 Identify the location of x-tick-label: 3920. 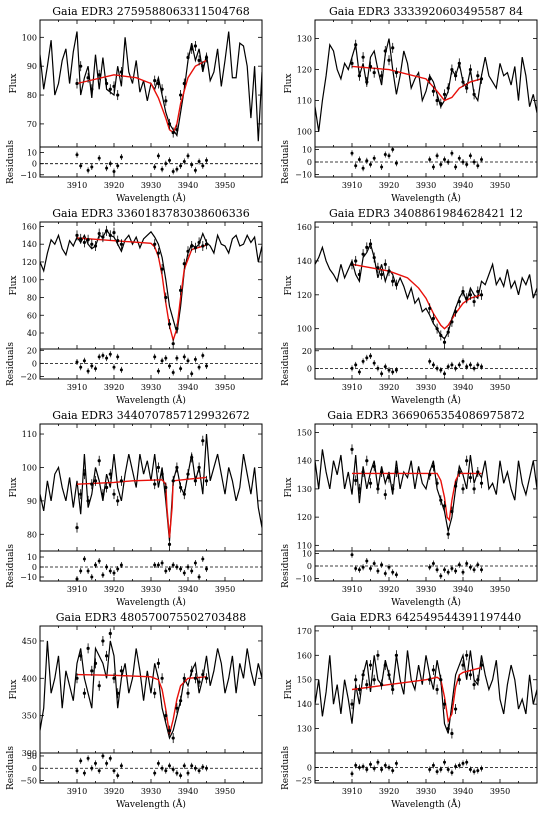
(114, 589).